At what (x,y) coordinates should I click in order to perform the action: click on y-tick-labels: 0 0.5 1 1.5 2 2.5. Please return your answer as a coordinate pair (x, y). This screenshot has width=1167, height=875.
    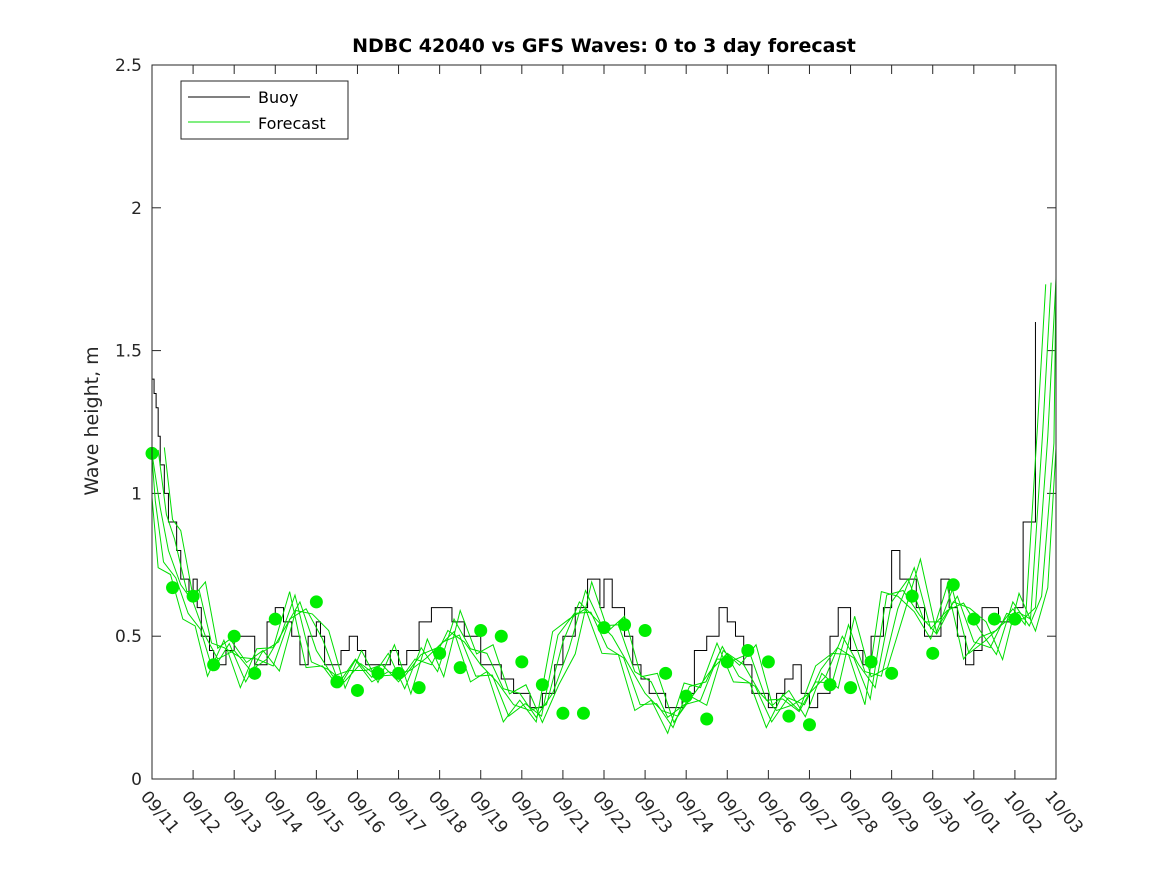
    Looking at the image, I should click on (128, 423).